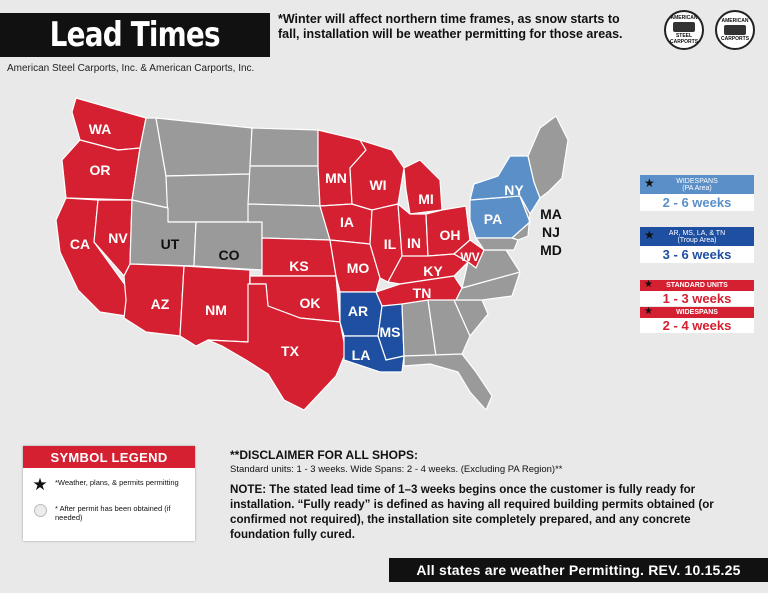 This screenshot has width=768, height=593. What do you see at coordinates (204, 147) in the screenshot?
I see `state-mt` at bounding box center [204, 147].